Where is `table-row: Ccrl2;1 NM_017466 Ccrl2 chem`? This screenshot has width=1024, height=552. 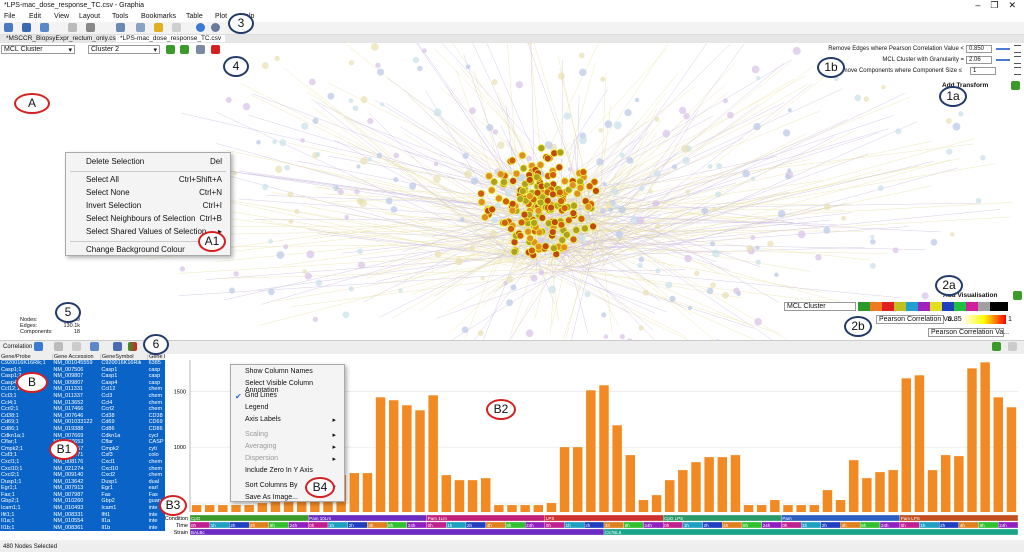
table-row: Ccrl2;1 NM_017466 Ccrl2 chem is located at coordinates (82, 409).